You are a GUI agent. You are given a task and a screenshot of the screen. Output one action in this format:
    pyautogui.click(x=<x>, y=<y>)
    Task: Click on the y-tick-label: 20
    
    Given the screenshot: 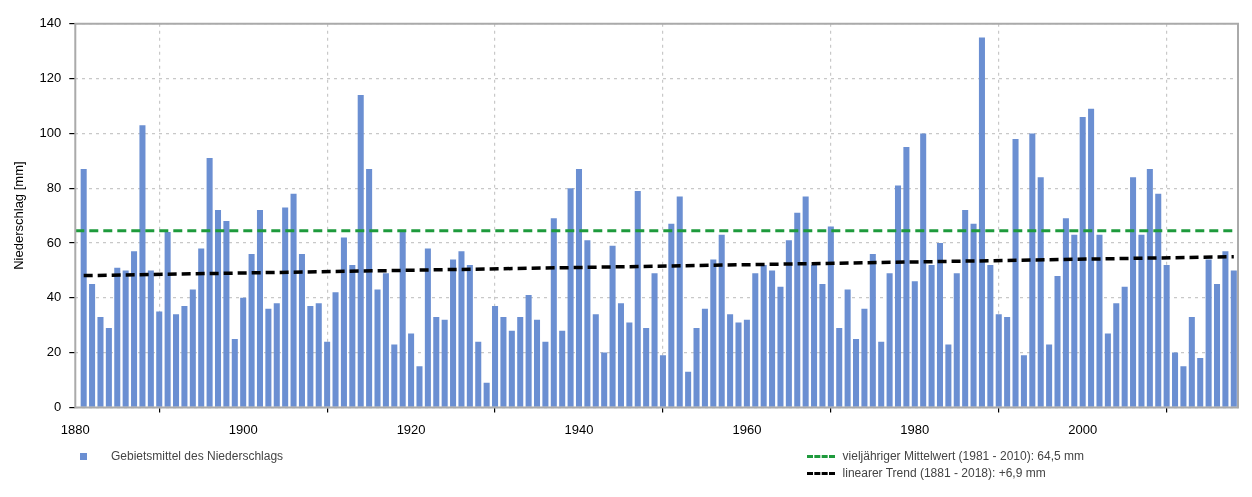 What is the action you would take?
    pyautogui.click(x=54, y=352)
    